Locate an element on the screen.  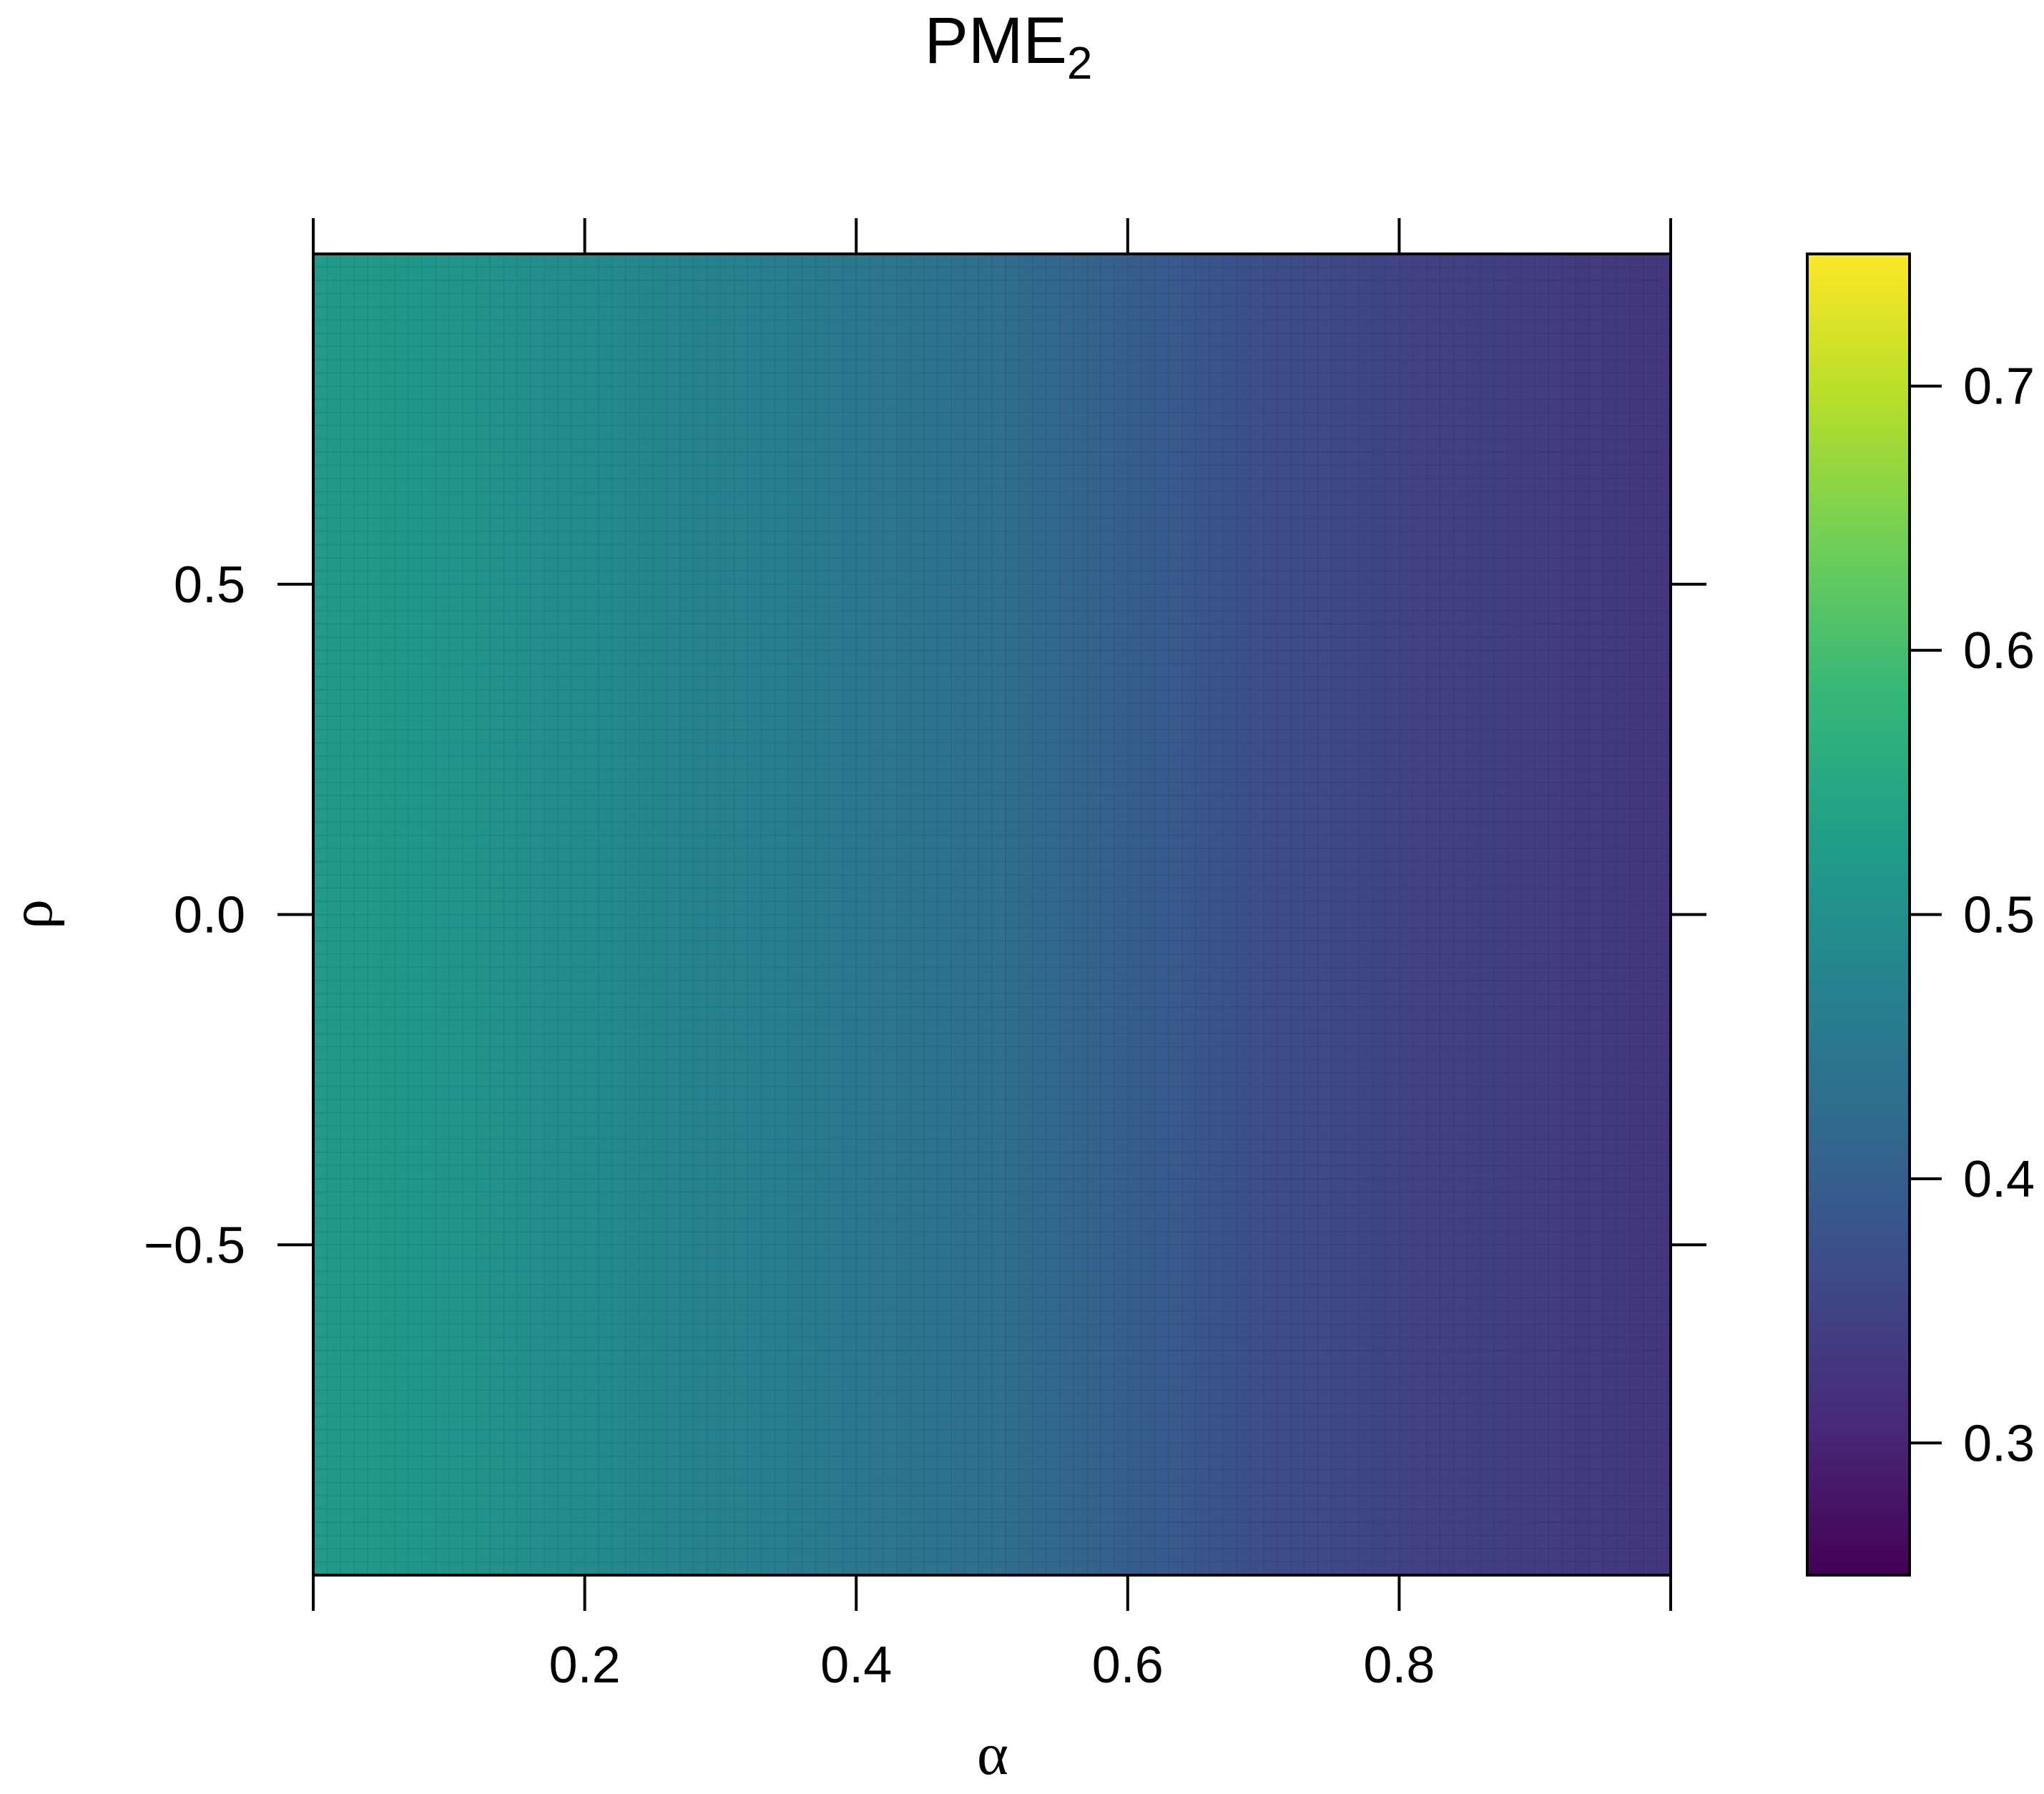
chart-title-main: PME is located at coordinates (996, 40).